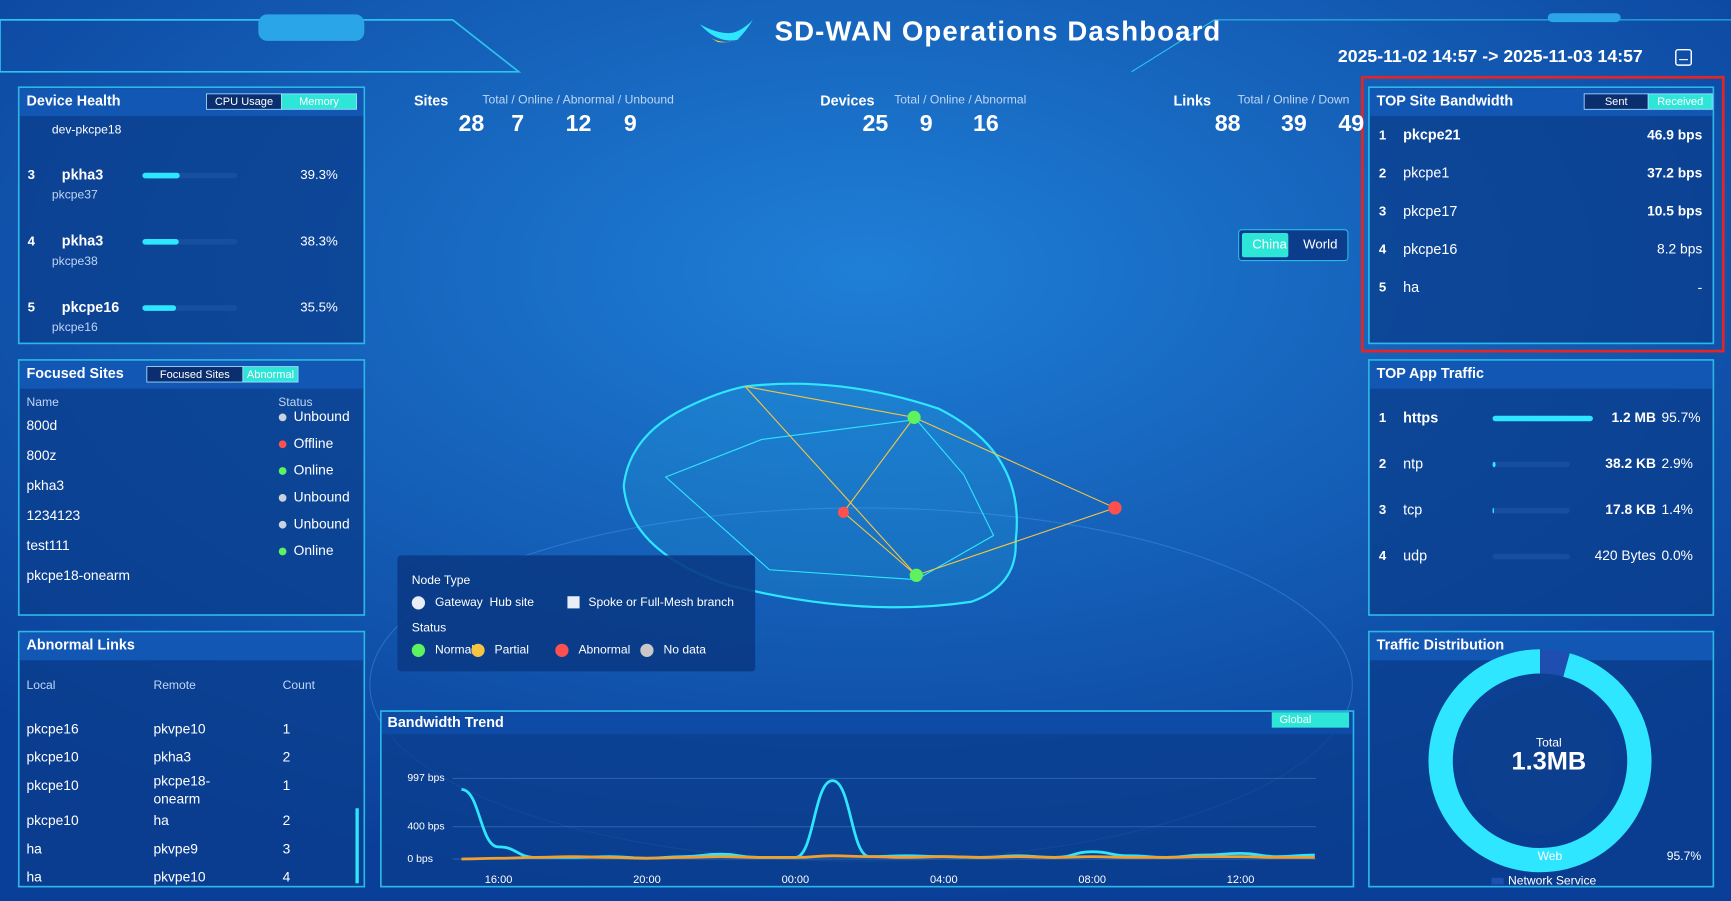  What do you see at coordinates (926, 123) in the screenshot?
I see `stat-value: 9` at bounding box center [926, 123].